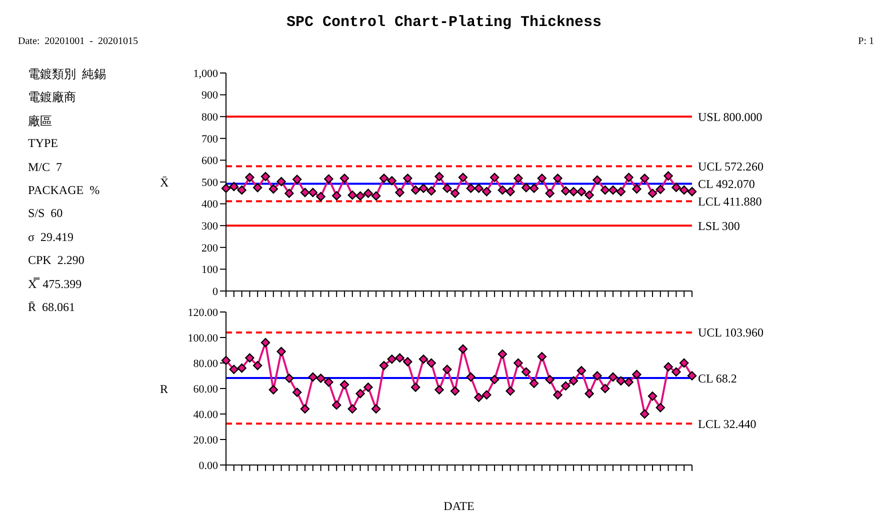 The height and width of the screenshot is (514, 888). What do you see at coordinates (45, 214) in the screenshot?
I see `text: S/S 60` at bounding box center [45, 214].